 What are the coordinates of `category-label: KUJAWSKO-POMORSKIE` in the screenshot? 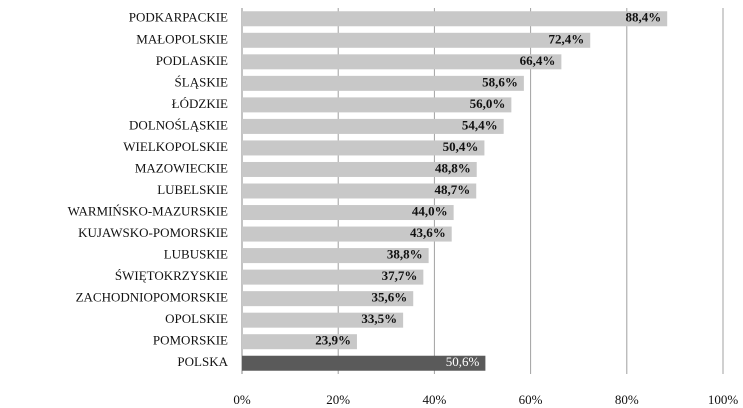 It's located at (153, 232).